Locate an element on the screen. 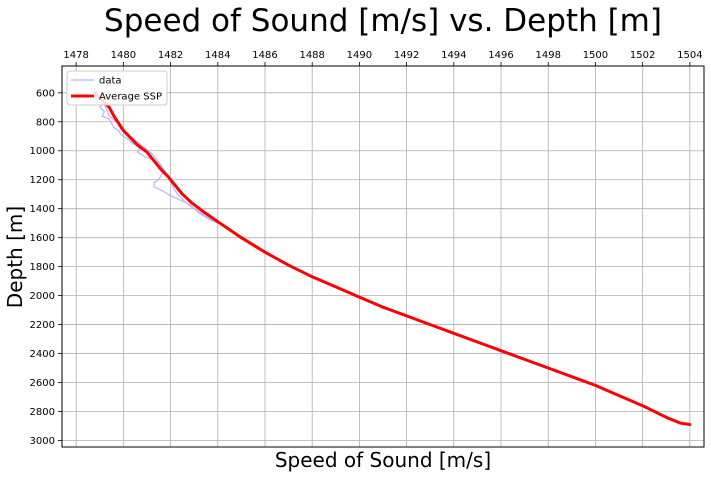  x-tick-label: 1490 is located at coordinates (359, 55).